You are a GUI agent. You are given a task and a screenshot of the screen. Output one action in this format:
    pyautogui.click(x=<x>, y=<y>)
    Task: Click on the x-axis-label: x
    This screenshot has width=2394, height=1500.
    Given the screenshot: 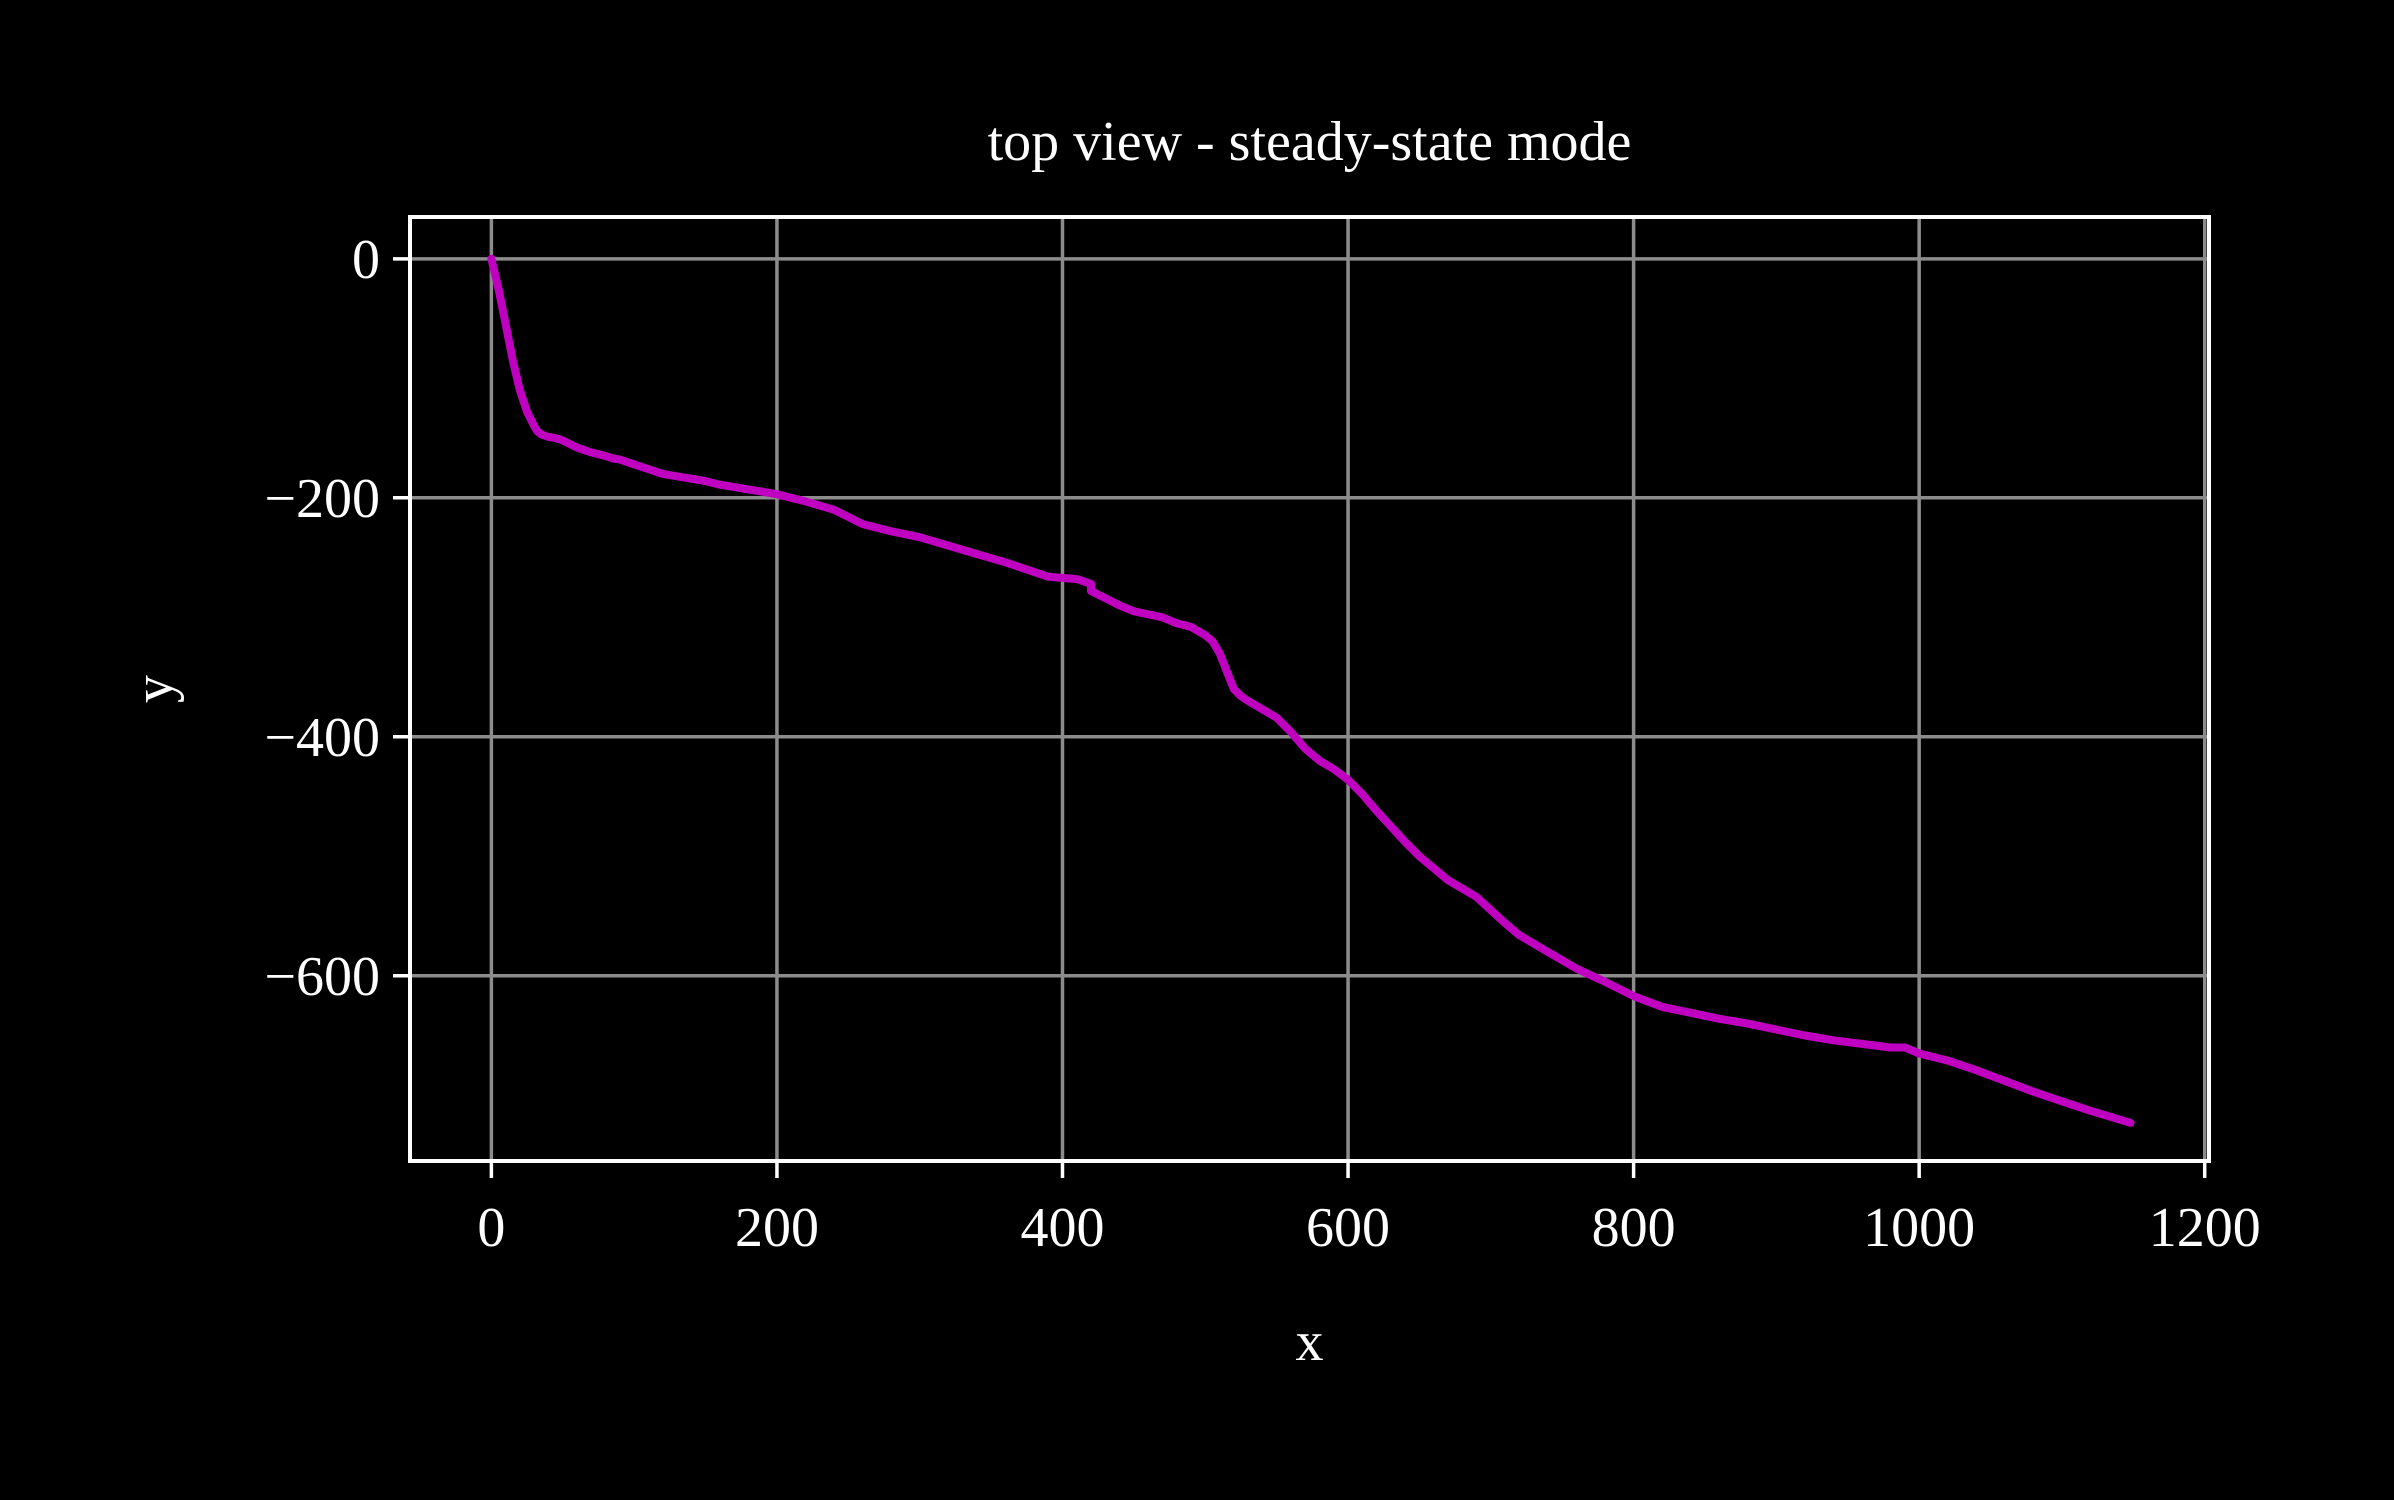 What is the action you would take?
    pyautogui.click(x=1310, y=1342)
    